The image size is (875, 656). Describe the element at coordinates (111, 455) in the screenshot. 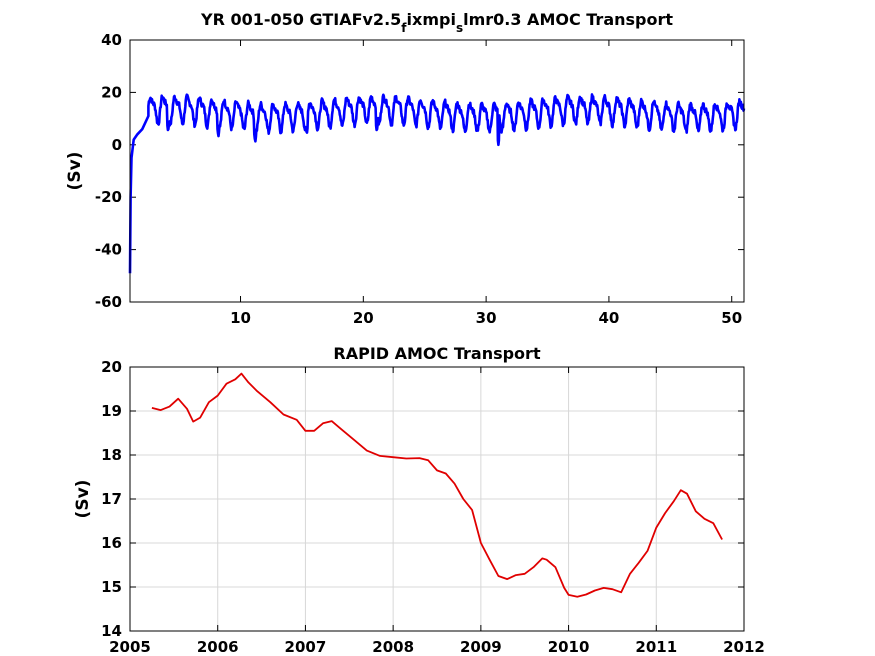

I see `y-tick-label: 18` at that location.